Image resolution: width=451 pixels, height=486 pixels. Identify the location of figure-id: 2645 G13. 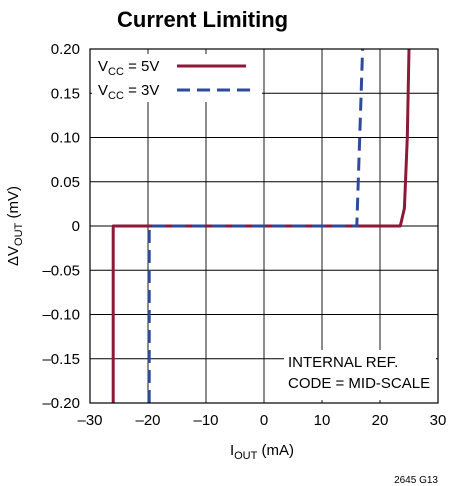
(416, 480).